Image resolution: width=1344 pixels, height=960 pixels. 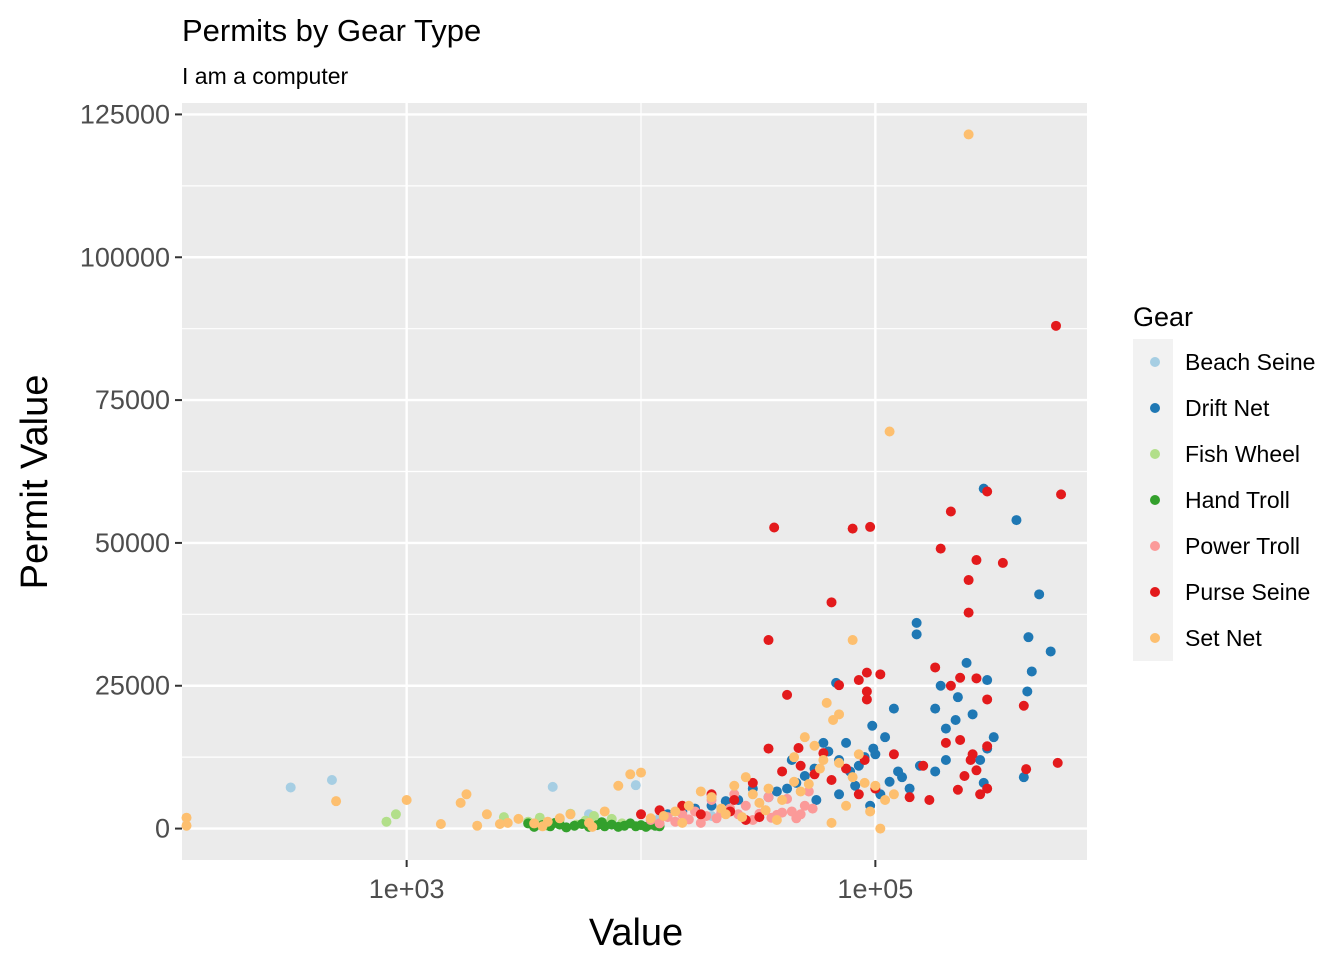 What do you see at coordinates (132, 686) in the screenshot?
I see `y-tick-label: 25000` at bounding box center [132, 686].